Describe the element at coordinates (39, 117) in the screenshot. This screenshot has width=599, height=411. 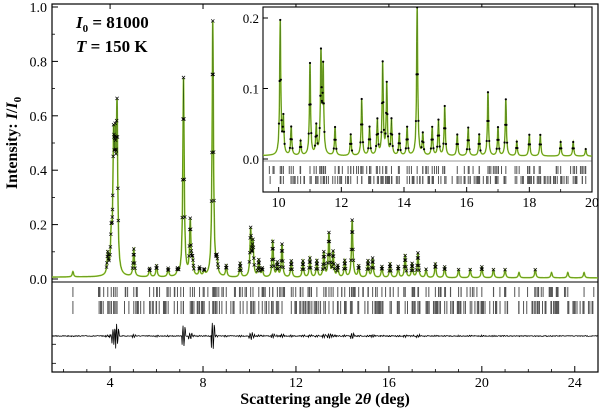
I see `y-tick-label: 0.6` at that location.